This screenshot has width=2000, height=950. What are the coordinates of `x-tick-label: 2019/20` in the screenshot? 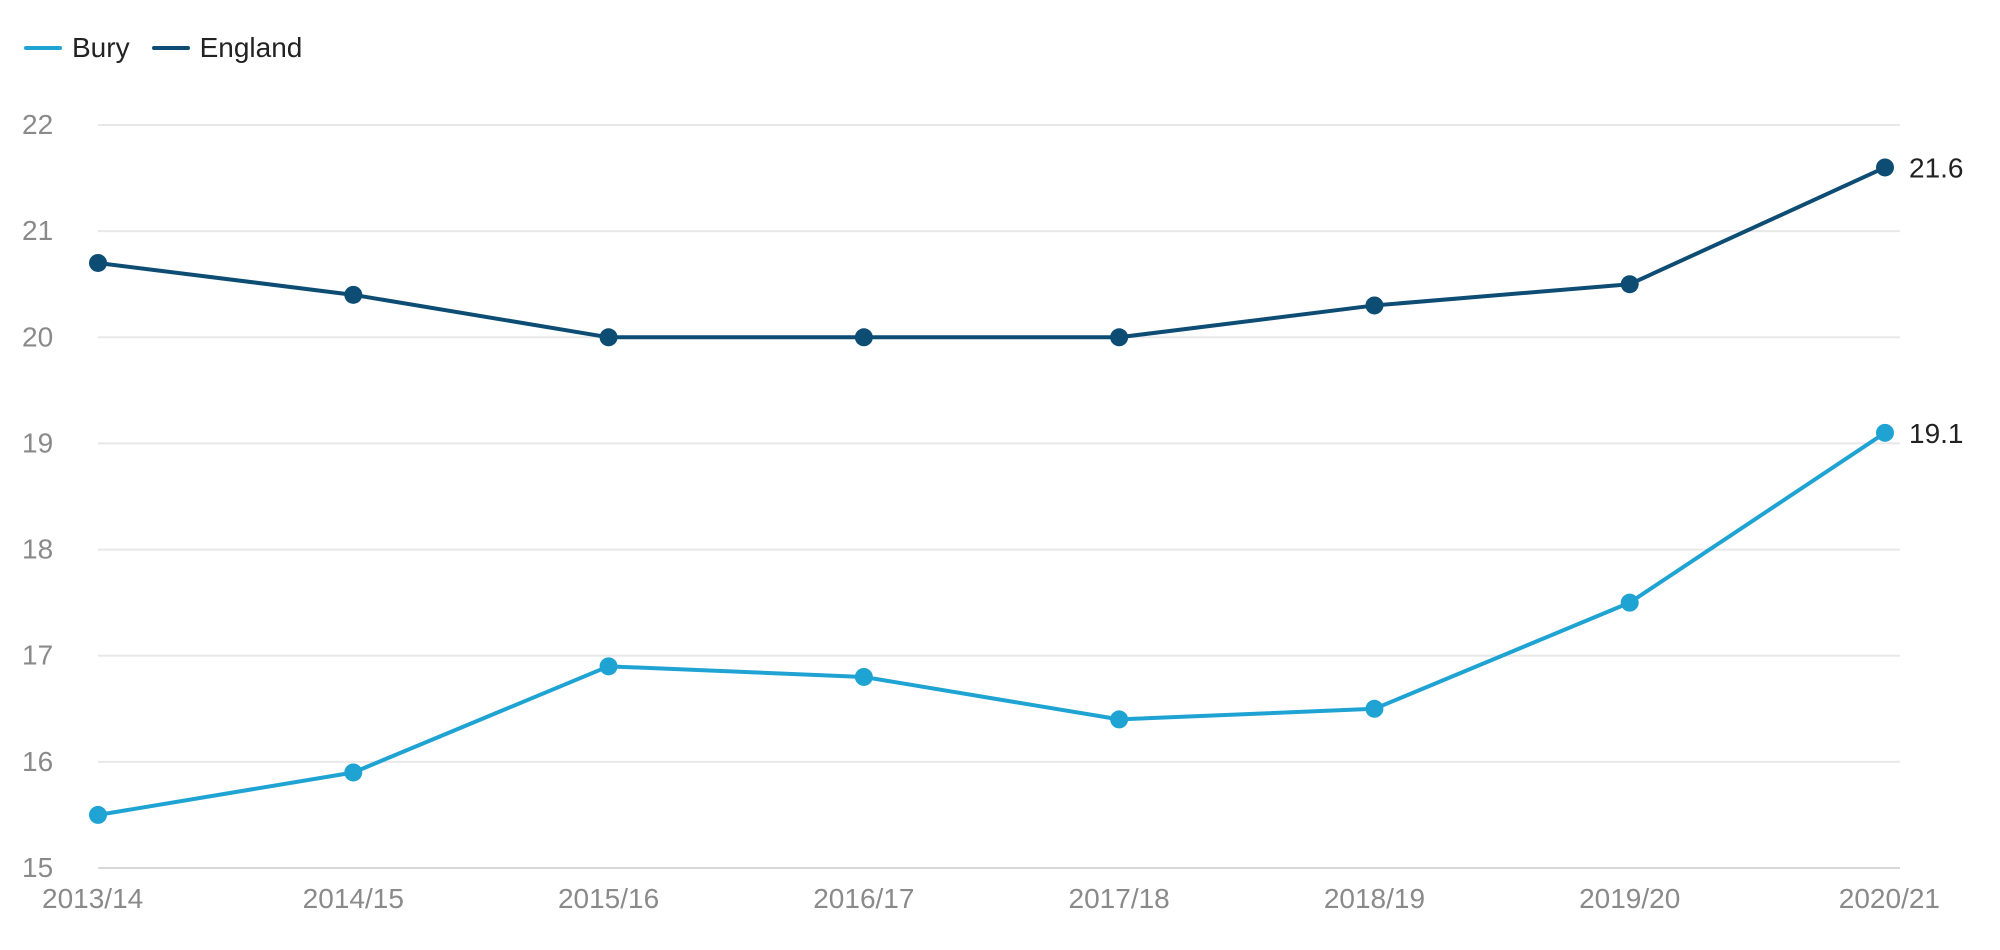 It's located at (1629, 898).